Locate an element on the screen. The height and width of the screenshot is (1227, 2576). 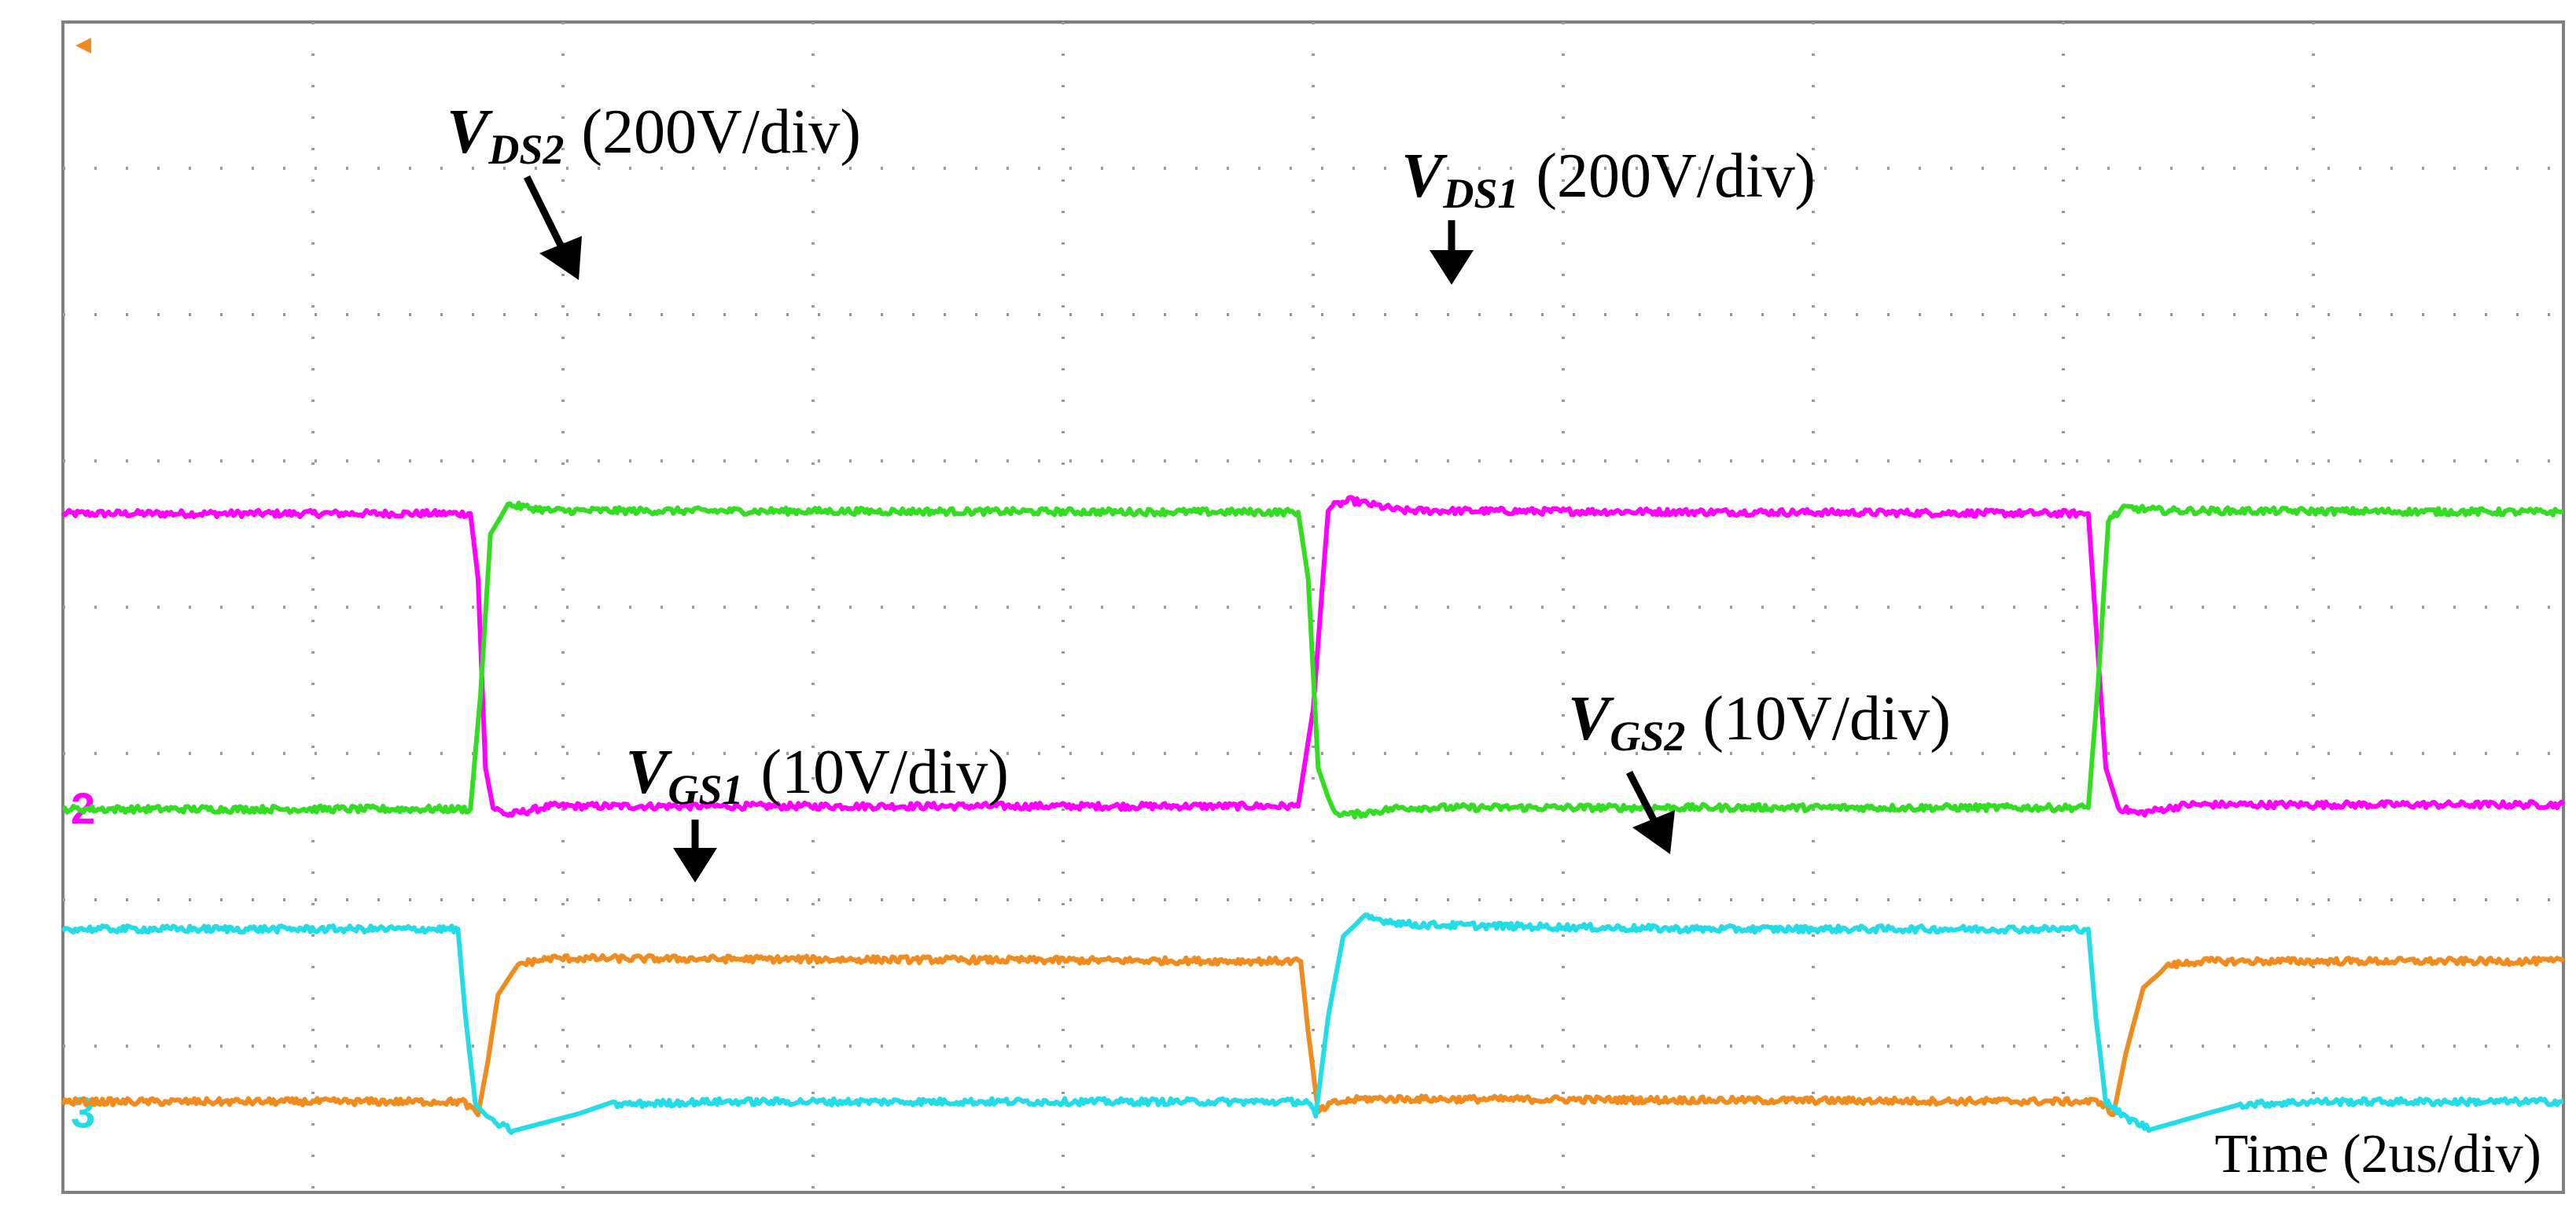
channel-marker-3: 3 is located at coordinates (83, 1113).